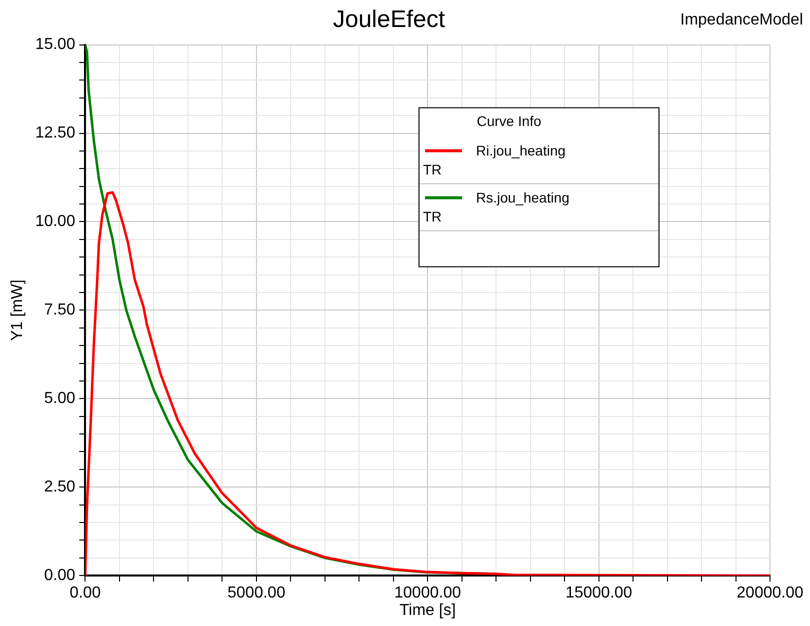  Describe the element at coordinates (770, 593) in the screenshot. I see `x-tick-label: 20000.00` at that location.